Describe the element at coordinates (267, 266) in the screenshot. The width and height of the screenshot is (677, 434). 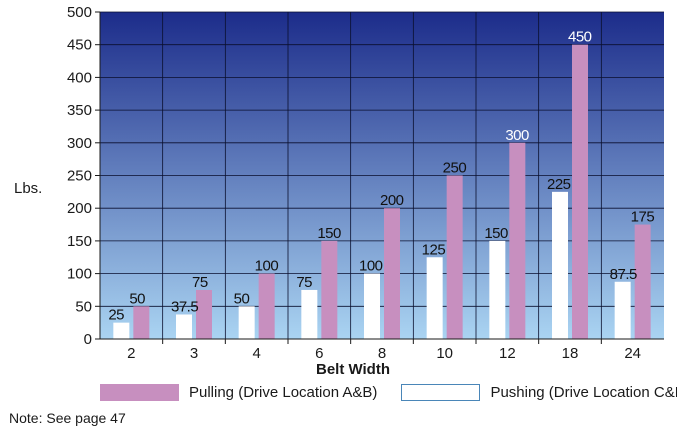
I see `data-label-pulling: 100` at that location.